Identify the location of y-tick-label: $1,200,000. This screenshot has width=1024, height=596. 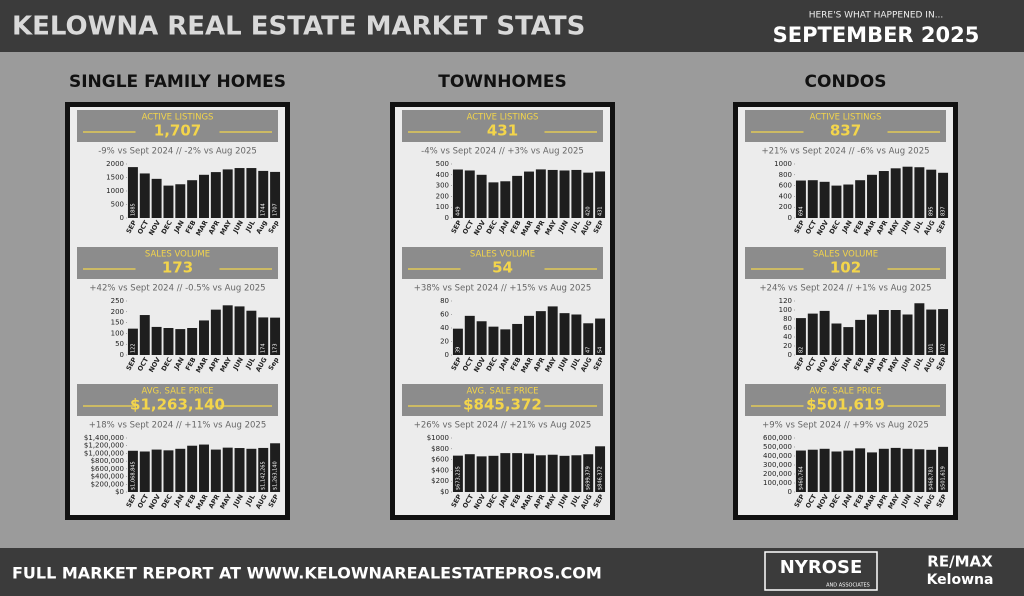
(104, 446).